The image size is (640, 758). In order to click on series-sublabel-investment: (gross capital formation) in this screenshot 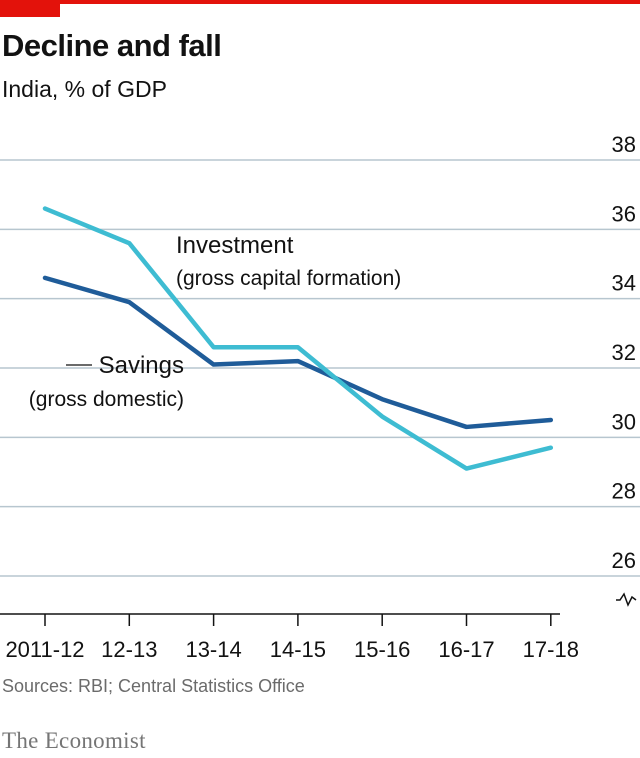, I will do `click(288, 278)`.